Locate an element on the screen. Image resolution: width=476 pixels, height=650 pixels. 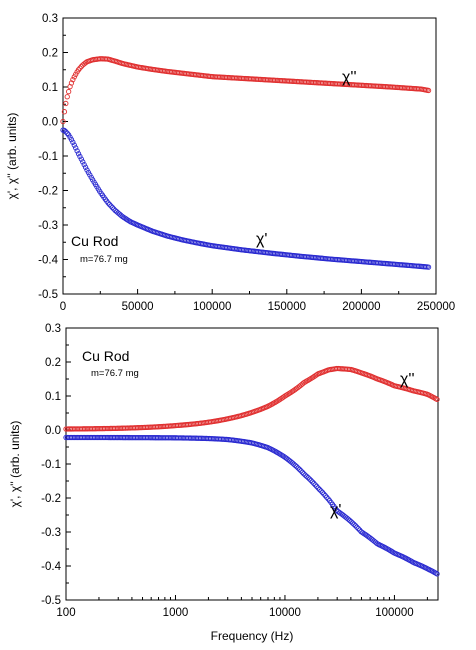
y-tick-label: -0.5 is located at coordinates (51, 601).